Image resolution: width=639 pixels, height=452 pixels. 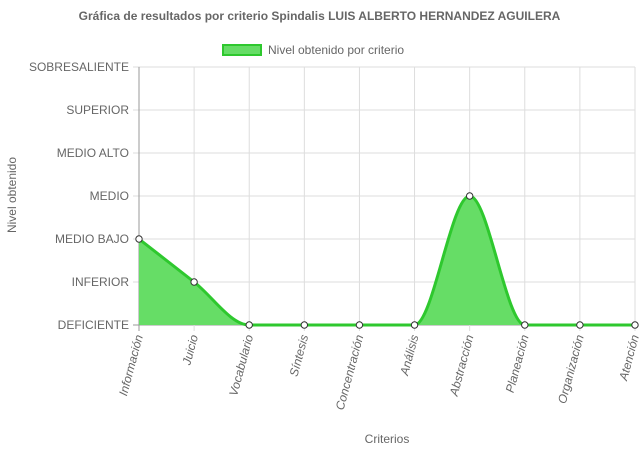 I want to click on y-tick-label: DEFICIENTE, so click(x=93, y=325).